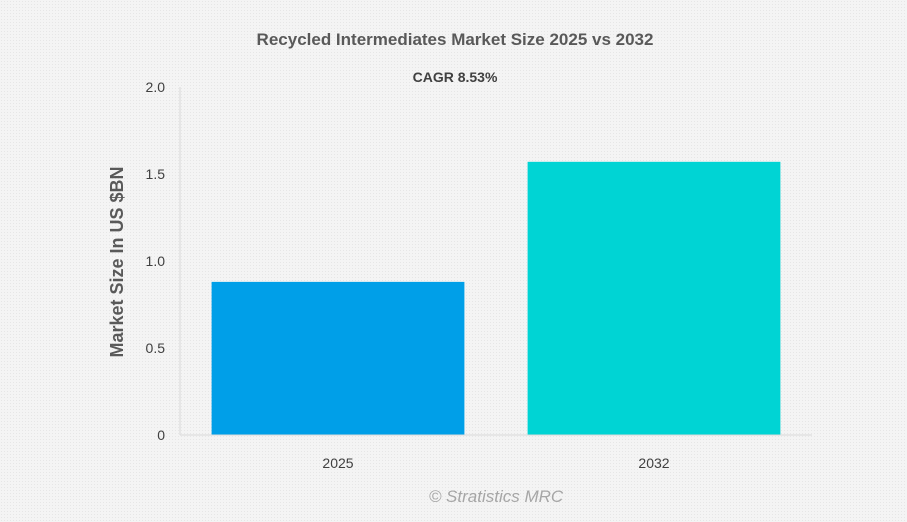 Image resolution: width=907 pixels, height=522 pixels. Describe the element at coordinates (496, 496) in the screenshot. I see `watermark: © Stratistics MRC` at that location.